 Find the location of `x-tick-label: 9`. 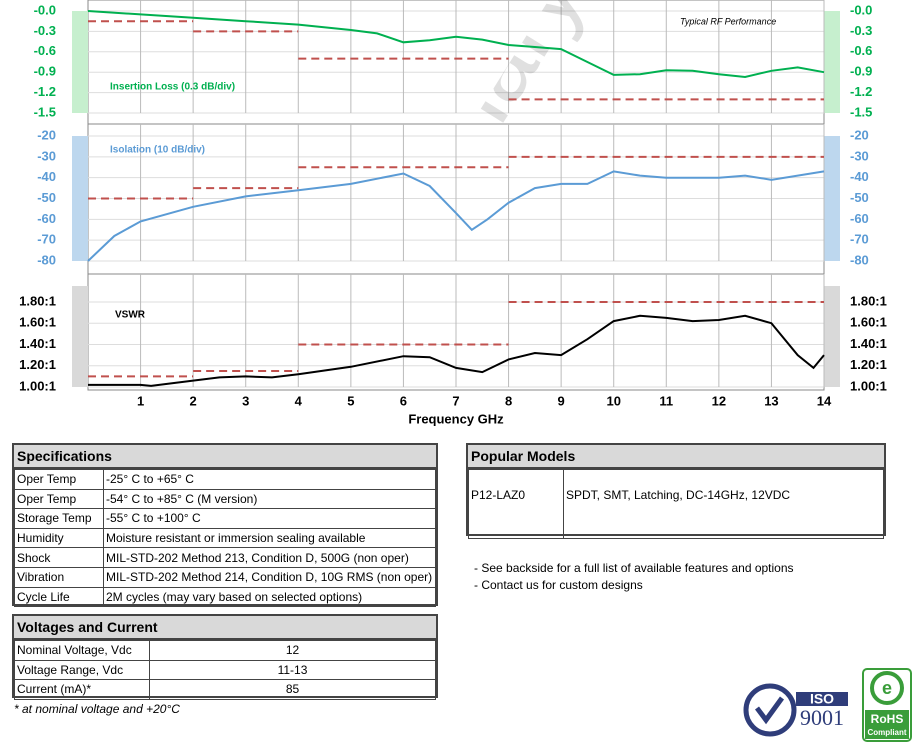

x-tick-label: 9 is located at coordinates (561, 400).